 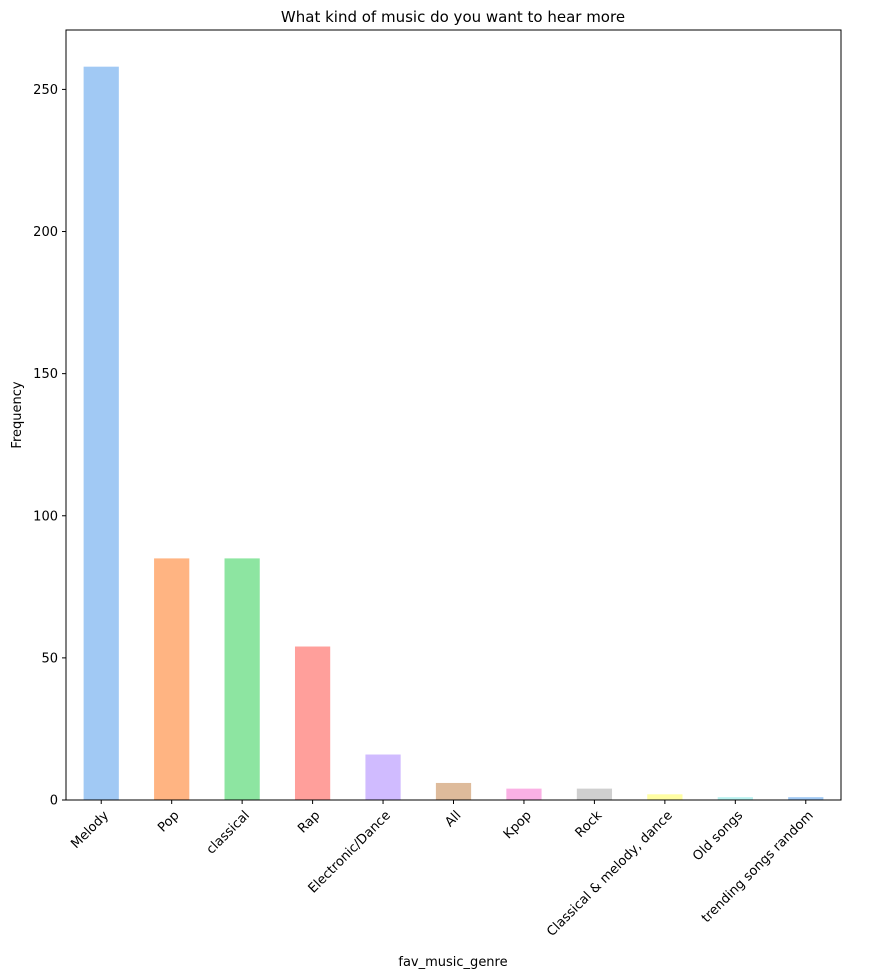 I want to click on y-tick-label-2: 100, so click(x=45, y=516).